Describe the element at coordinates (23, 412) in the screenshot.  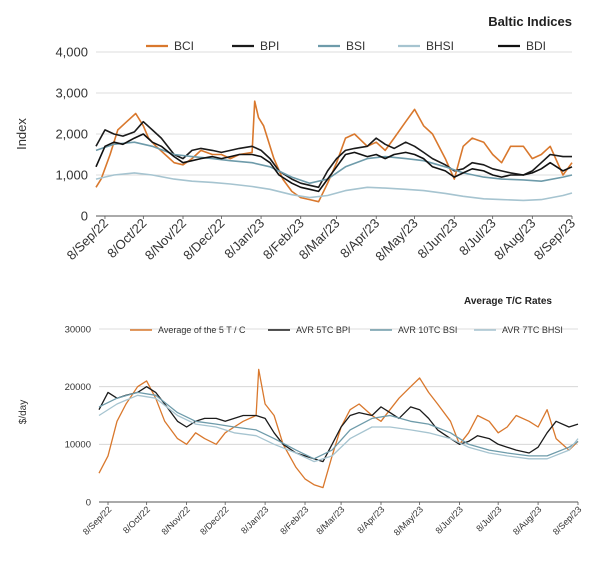
I see `y-axis-label: $/day` at that location.